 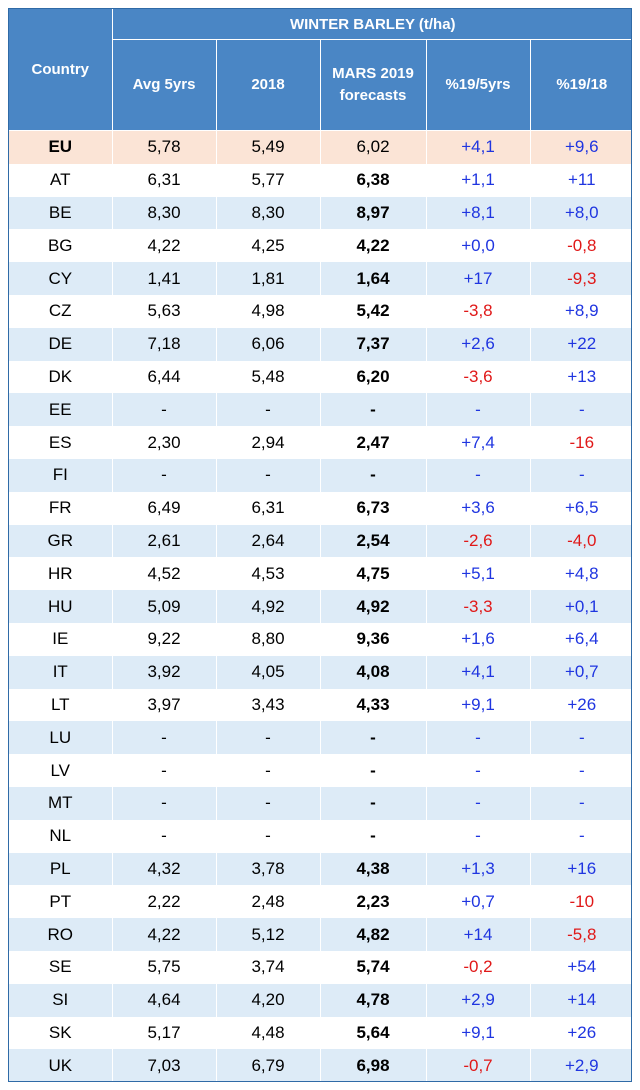 What do you see at coordinates (373, 508) in the screenshot?
I see `cell-forecast: 6,73` at bounding box center [373, 508].